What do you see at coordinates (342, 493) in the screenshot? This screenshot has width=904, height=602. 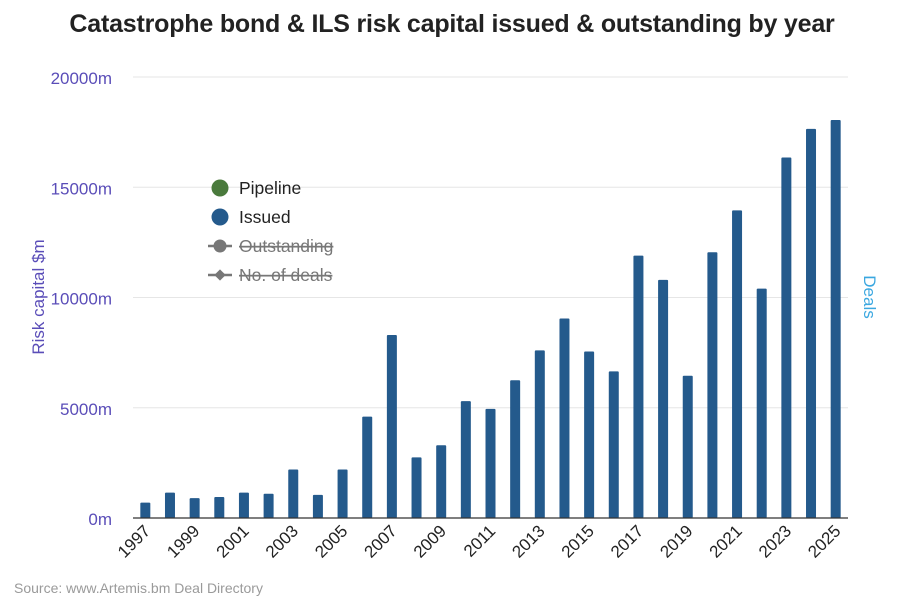 I see `bar-2005` at bounding box center [342, 493].